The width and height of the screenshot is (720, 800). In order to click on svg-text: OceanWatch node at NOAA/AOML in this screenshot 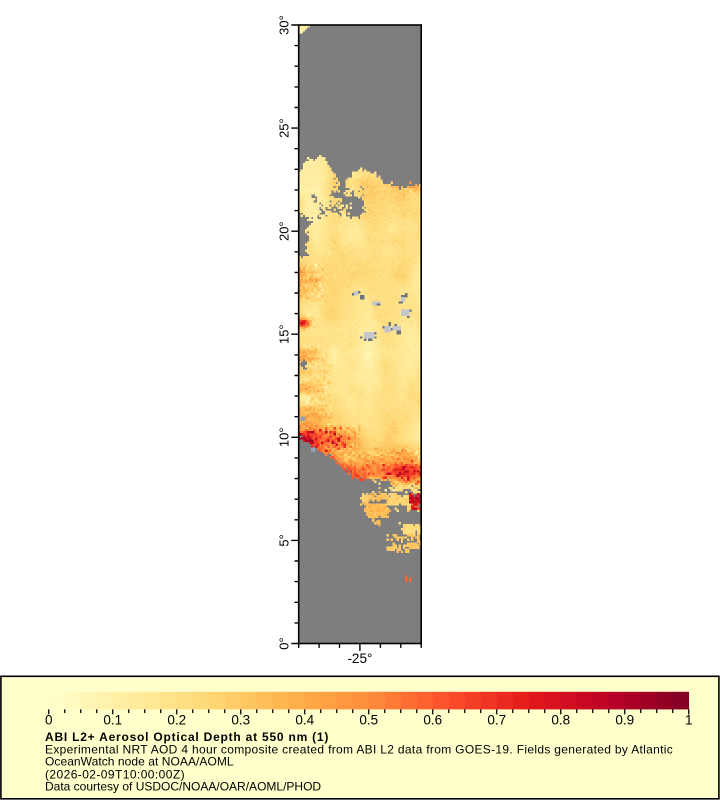, I will do `click(139, 762)`.